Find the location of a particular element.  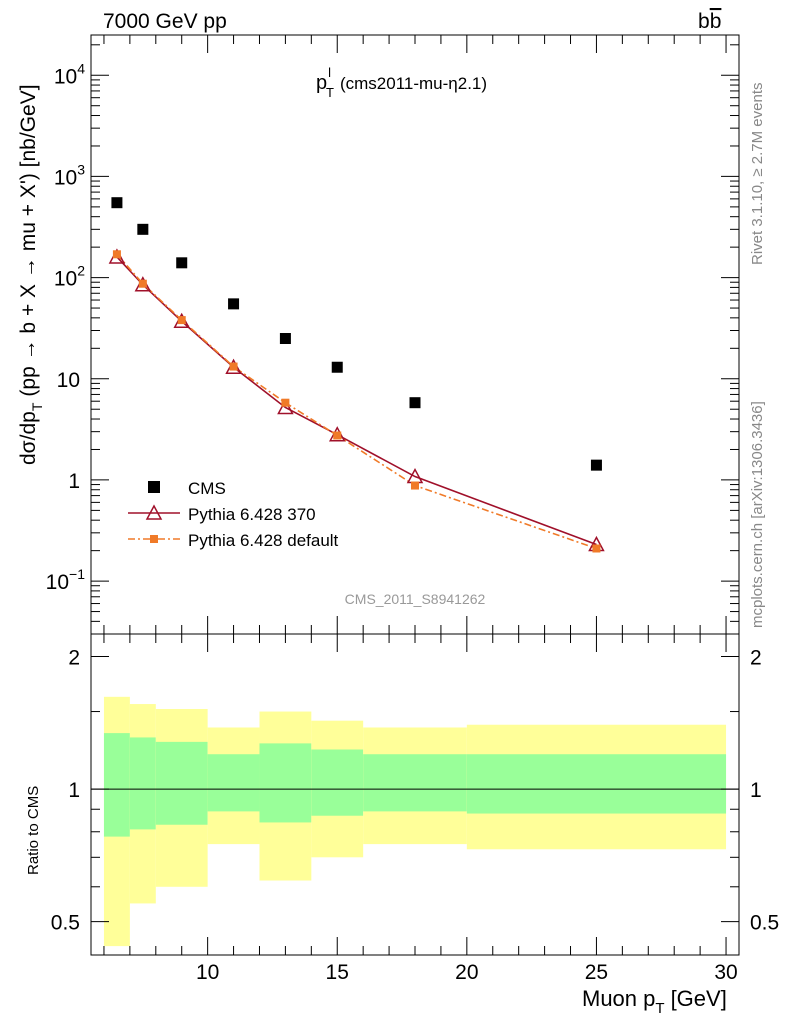

ratio-x-tick-label: 30 is located at coordinates (725, 972).